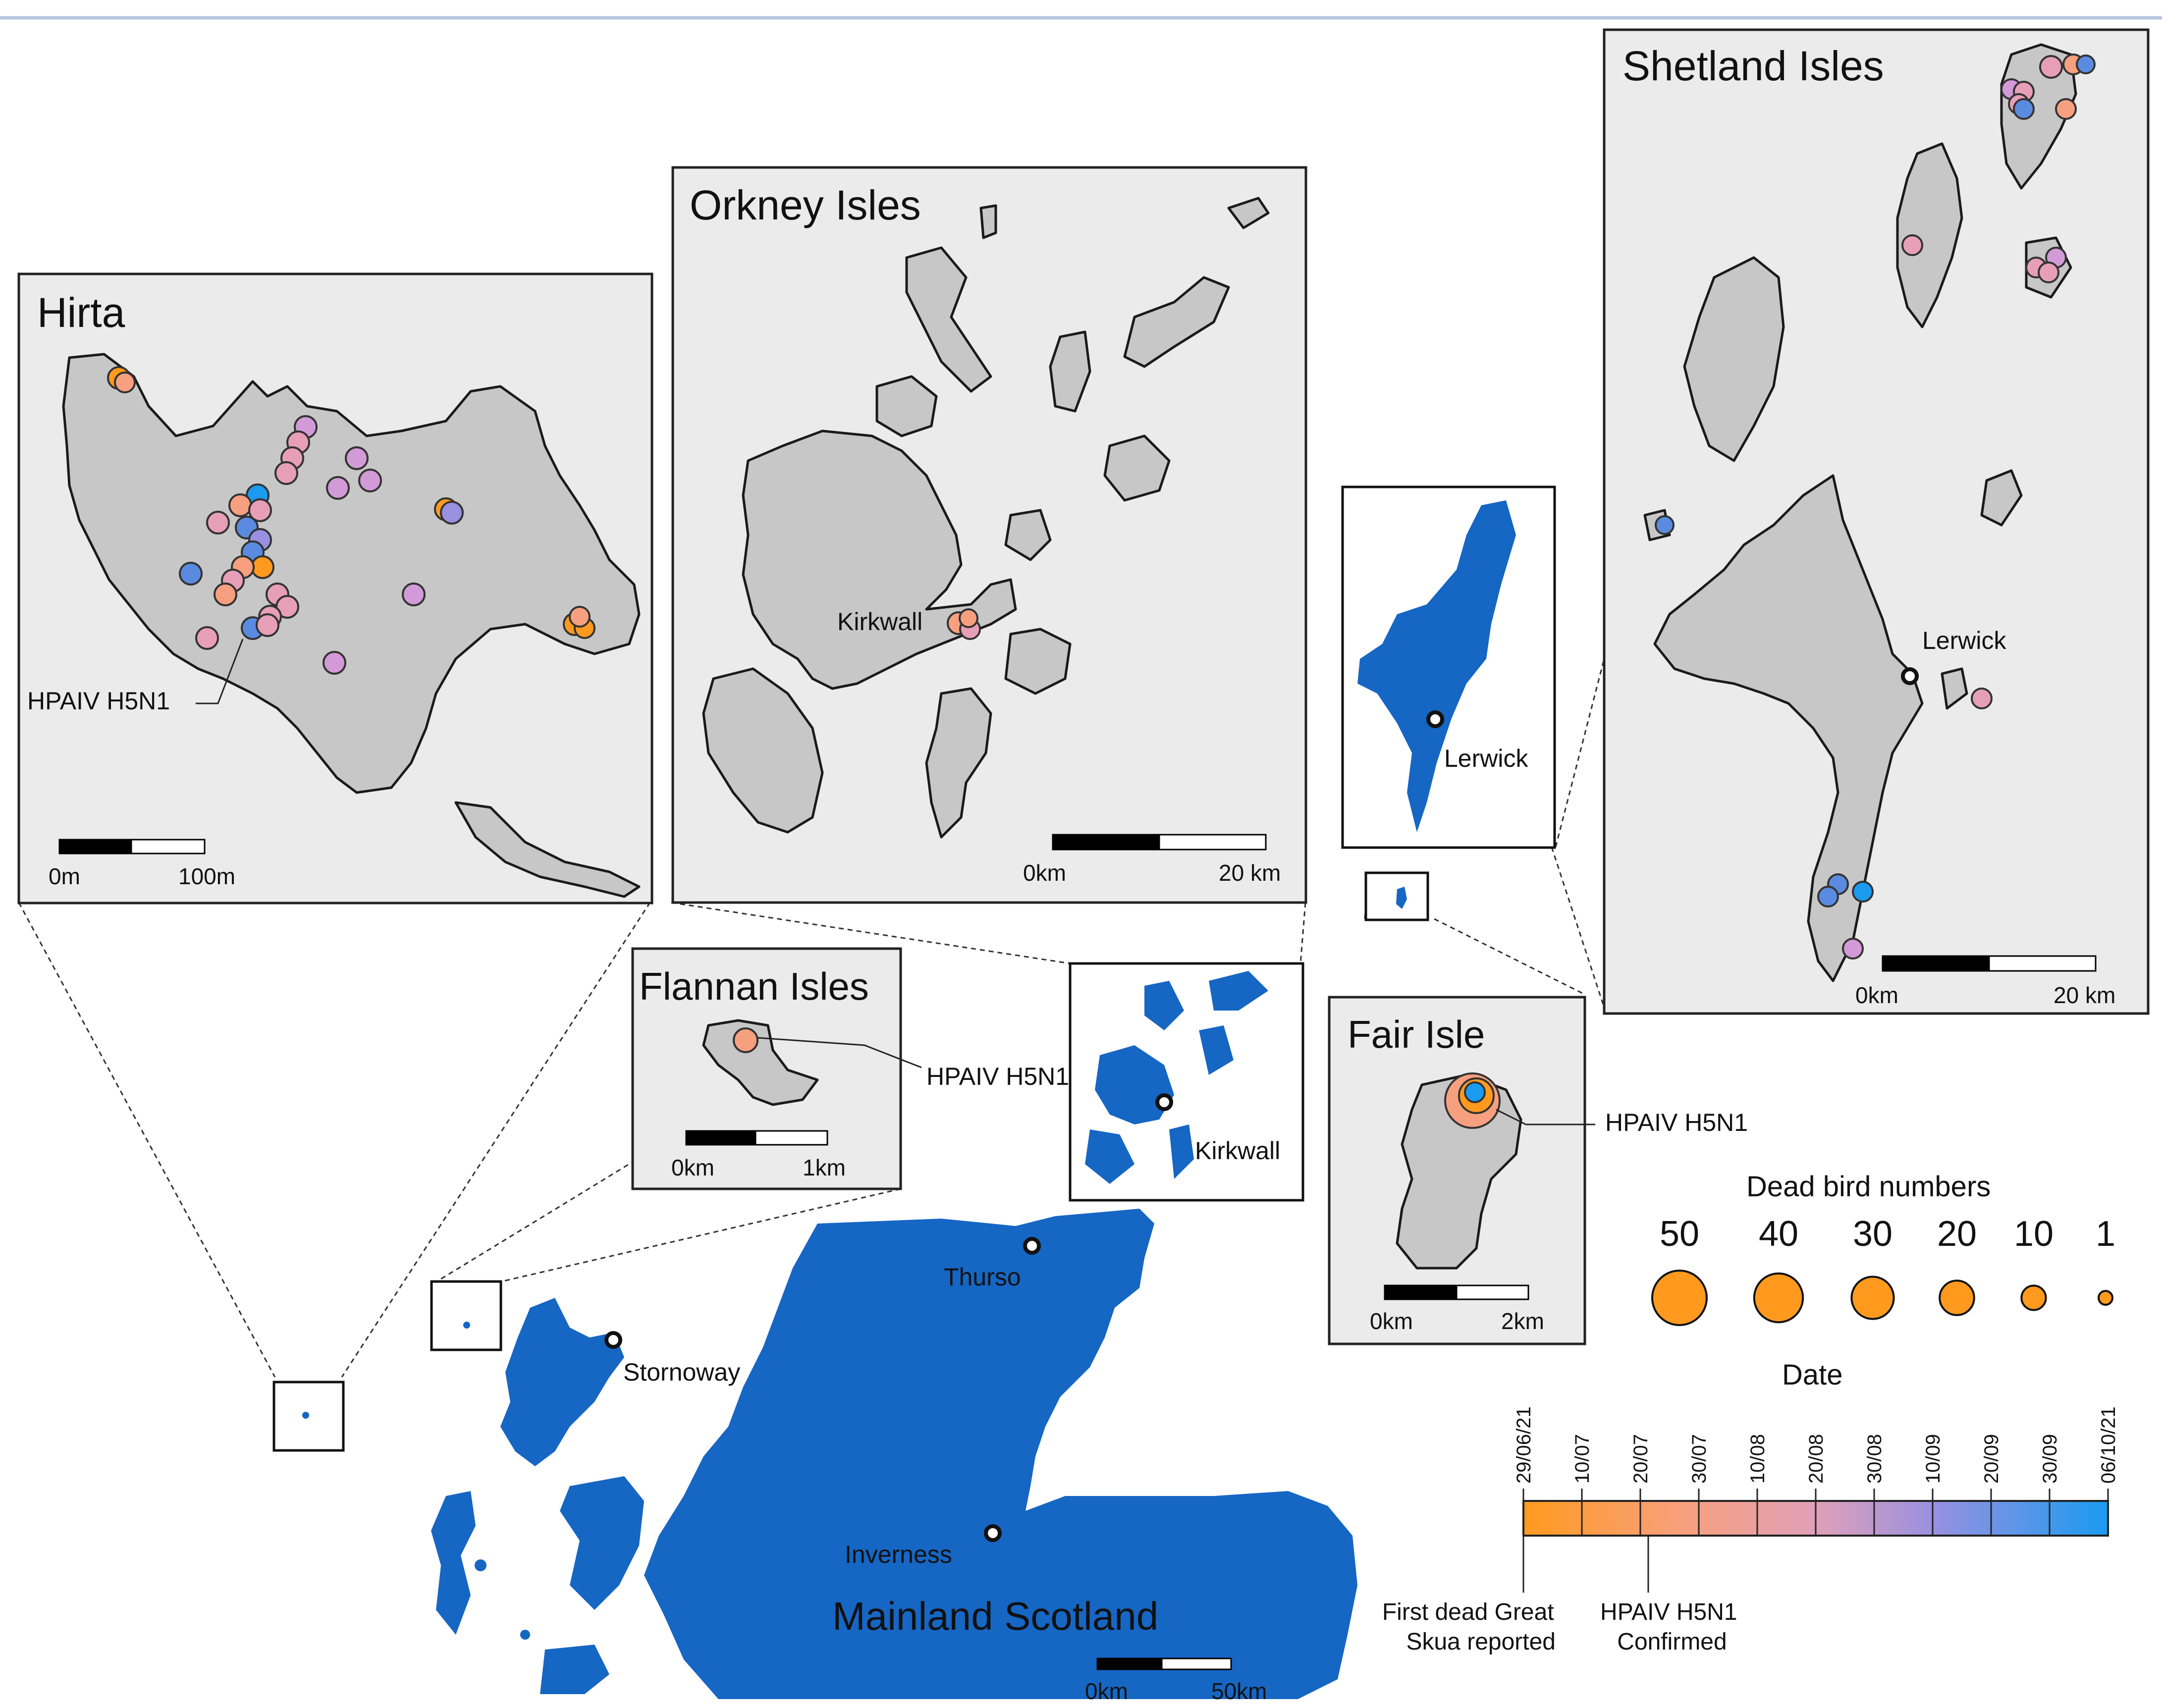 The image size is (2162, 1708). What do you see at coordinates (1883, 1270) in the screenshot?
I see `size-legend-items: 50 40 30 20 10 1` at bounding box center [1883, 1270].